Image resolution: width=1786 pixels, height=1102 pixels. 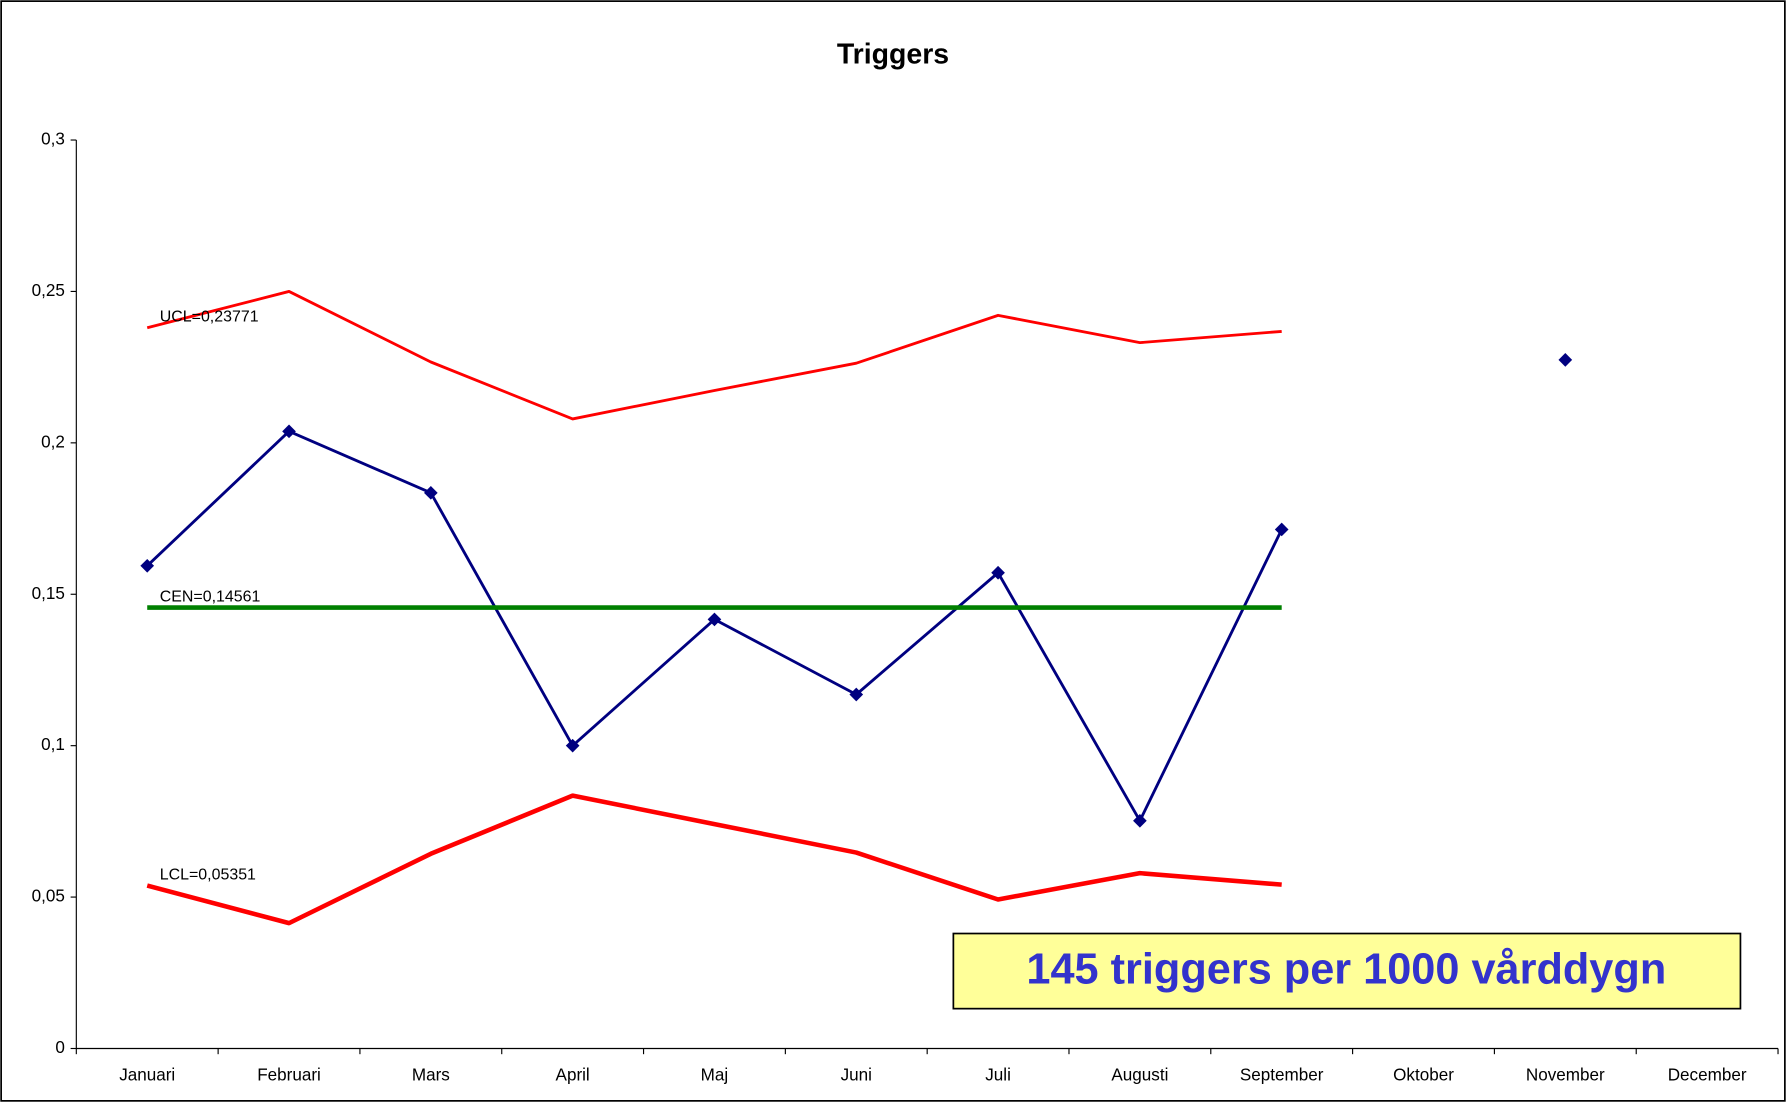 I want to click on x-tick-label: Januari, so click(x=147, y=1074).